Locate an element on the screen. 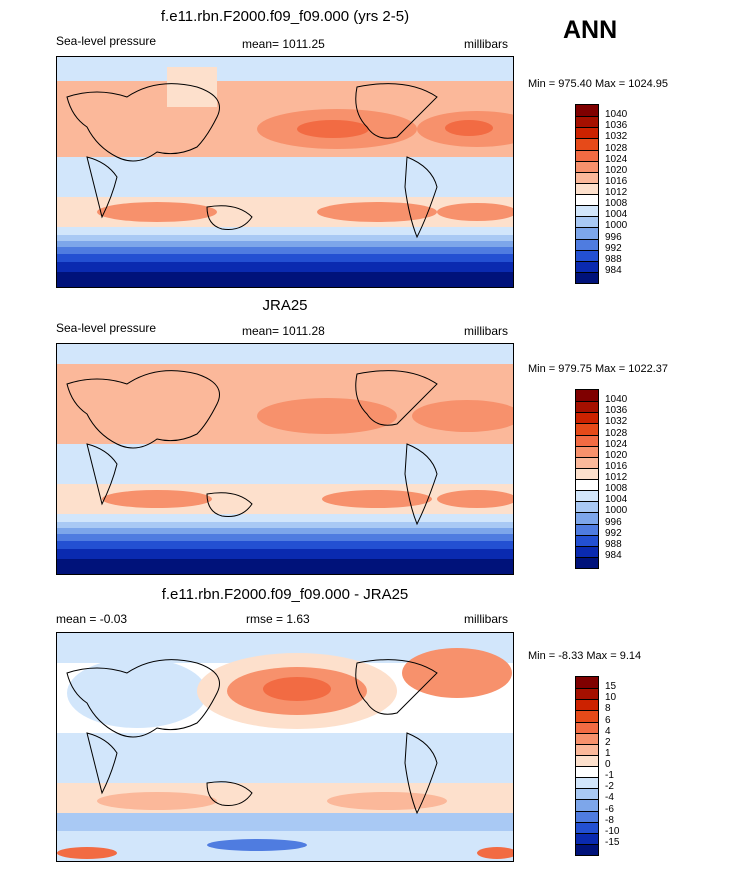  satl-high is located at coordinates (475, 212).